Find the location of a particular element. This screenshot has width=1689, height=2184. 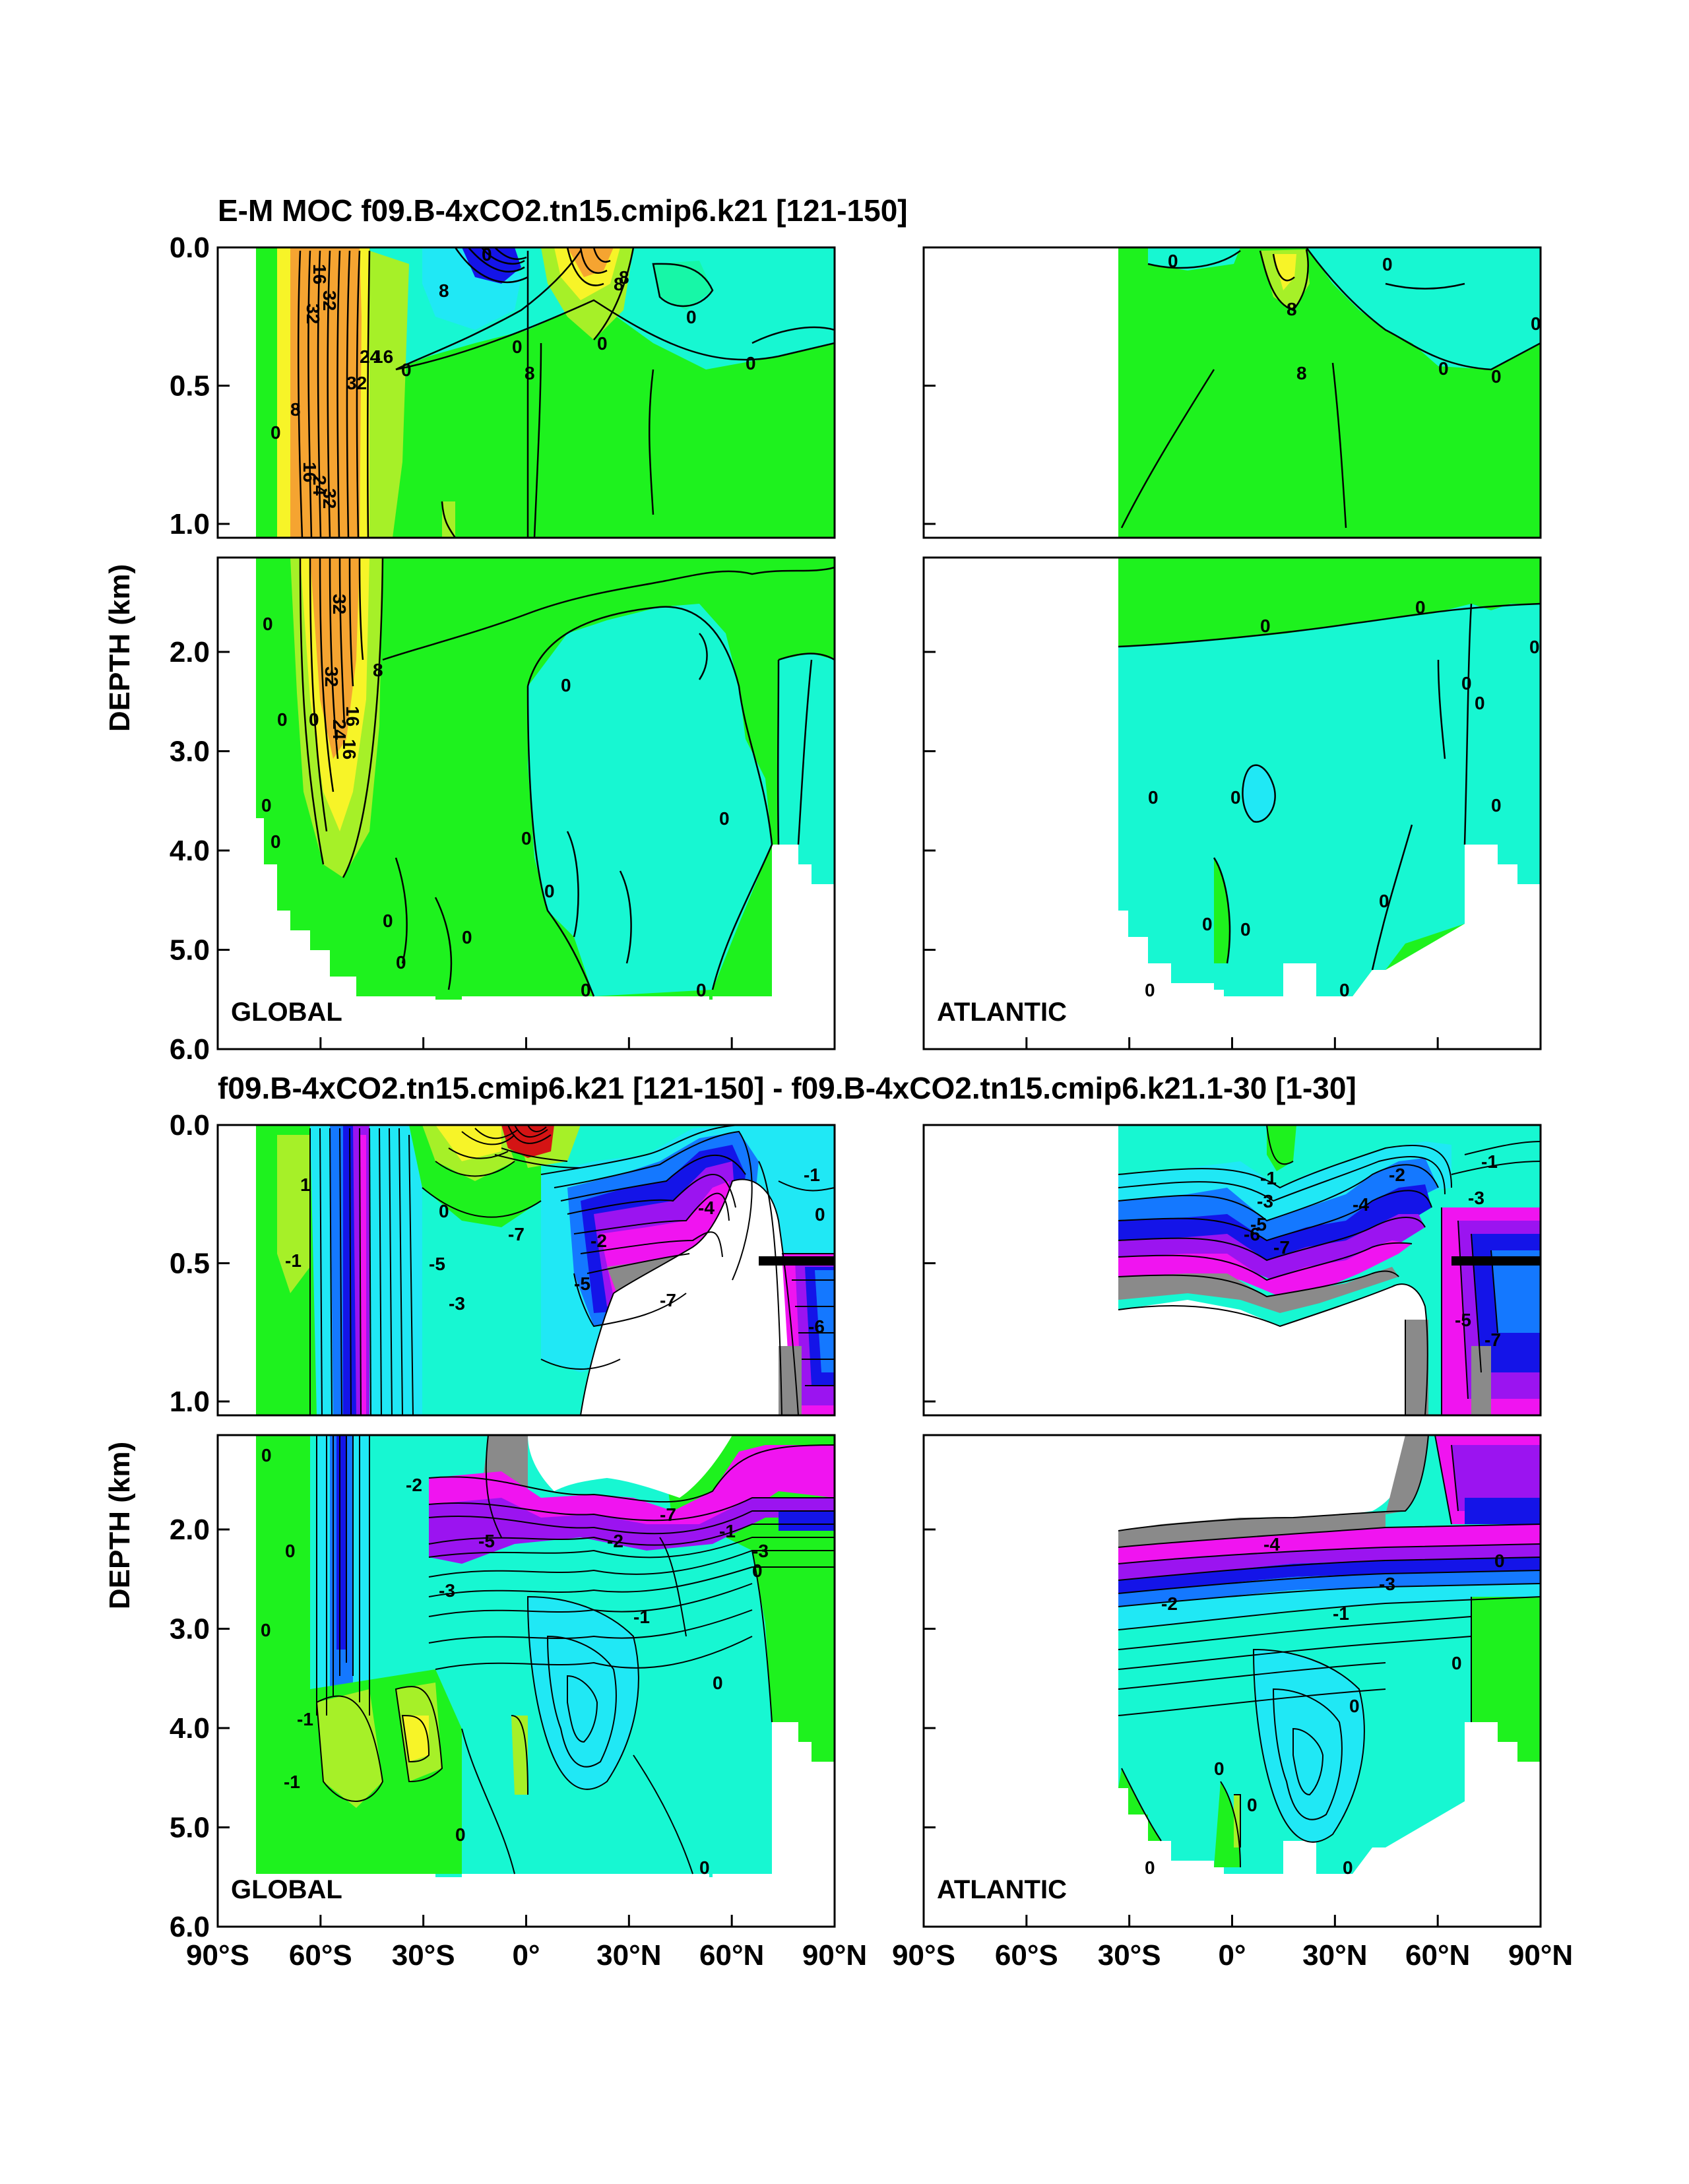

contour-label: -6 is located at coordinates (1252, 1234).